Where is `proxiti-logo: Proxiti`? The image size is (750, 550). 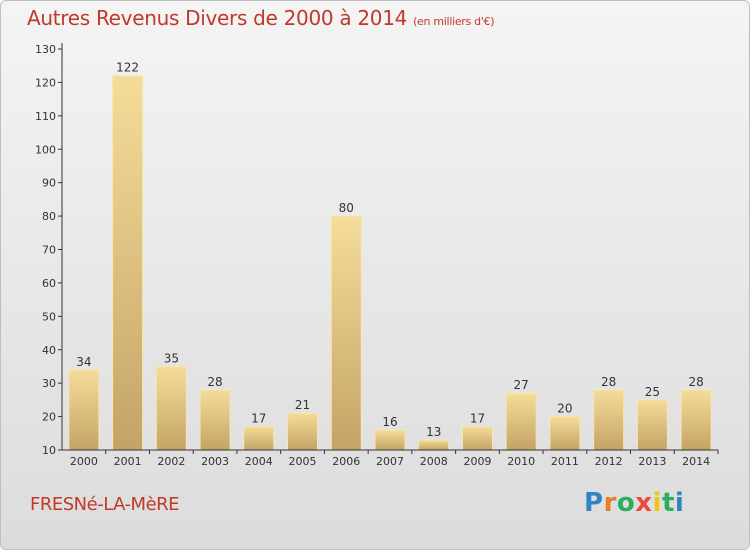
proxiti-logo: Proxiti is located at coordinates (634, 503).